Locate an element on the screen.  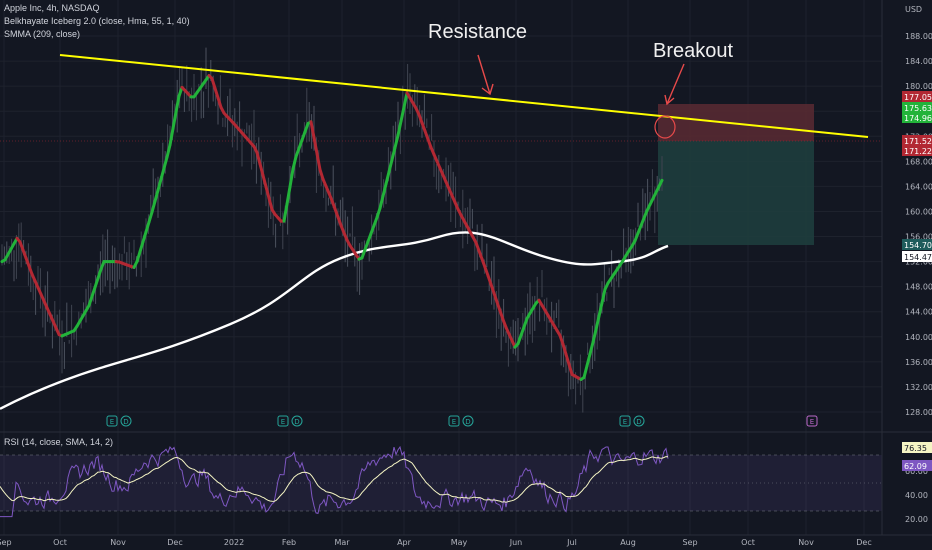
price-tick-label: 132.00 is located at coordinates (918, 387).